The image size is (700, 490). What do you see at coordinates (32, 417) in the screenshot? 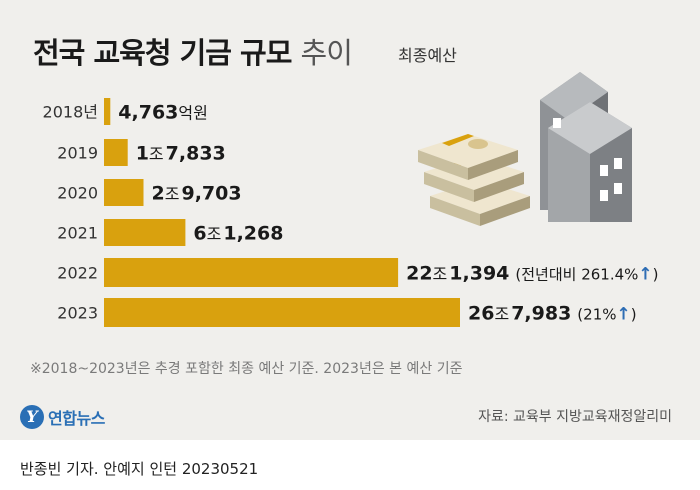
I see `logo-mark-icon: Y` at bounding box center [32, 417].